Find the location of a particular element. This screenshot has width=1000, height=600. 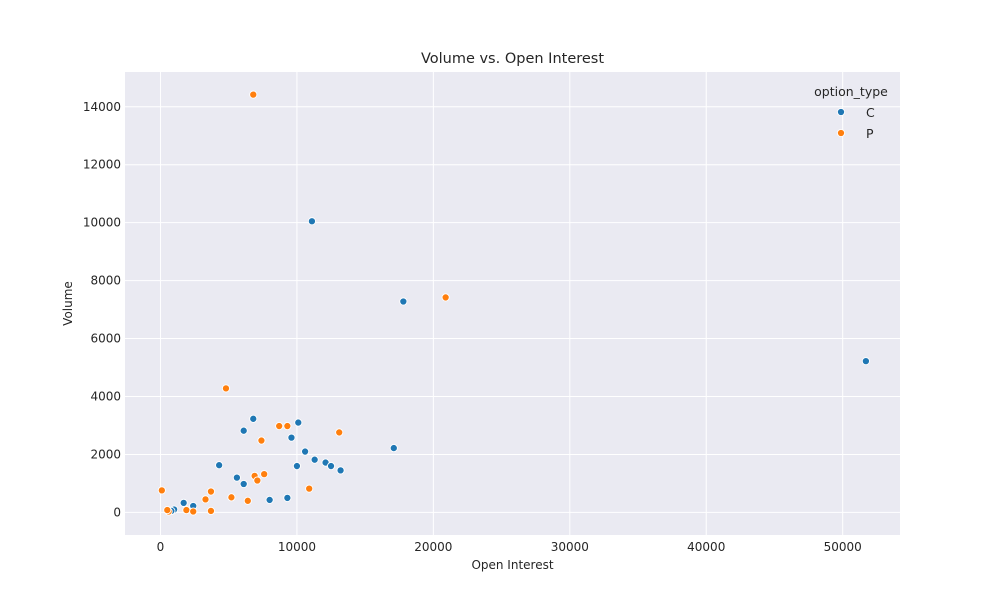

y-tick-label: 0 is located at coordinates (117, 512).